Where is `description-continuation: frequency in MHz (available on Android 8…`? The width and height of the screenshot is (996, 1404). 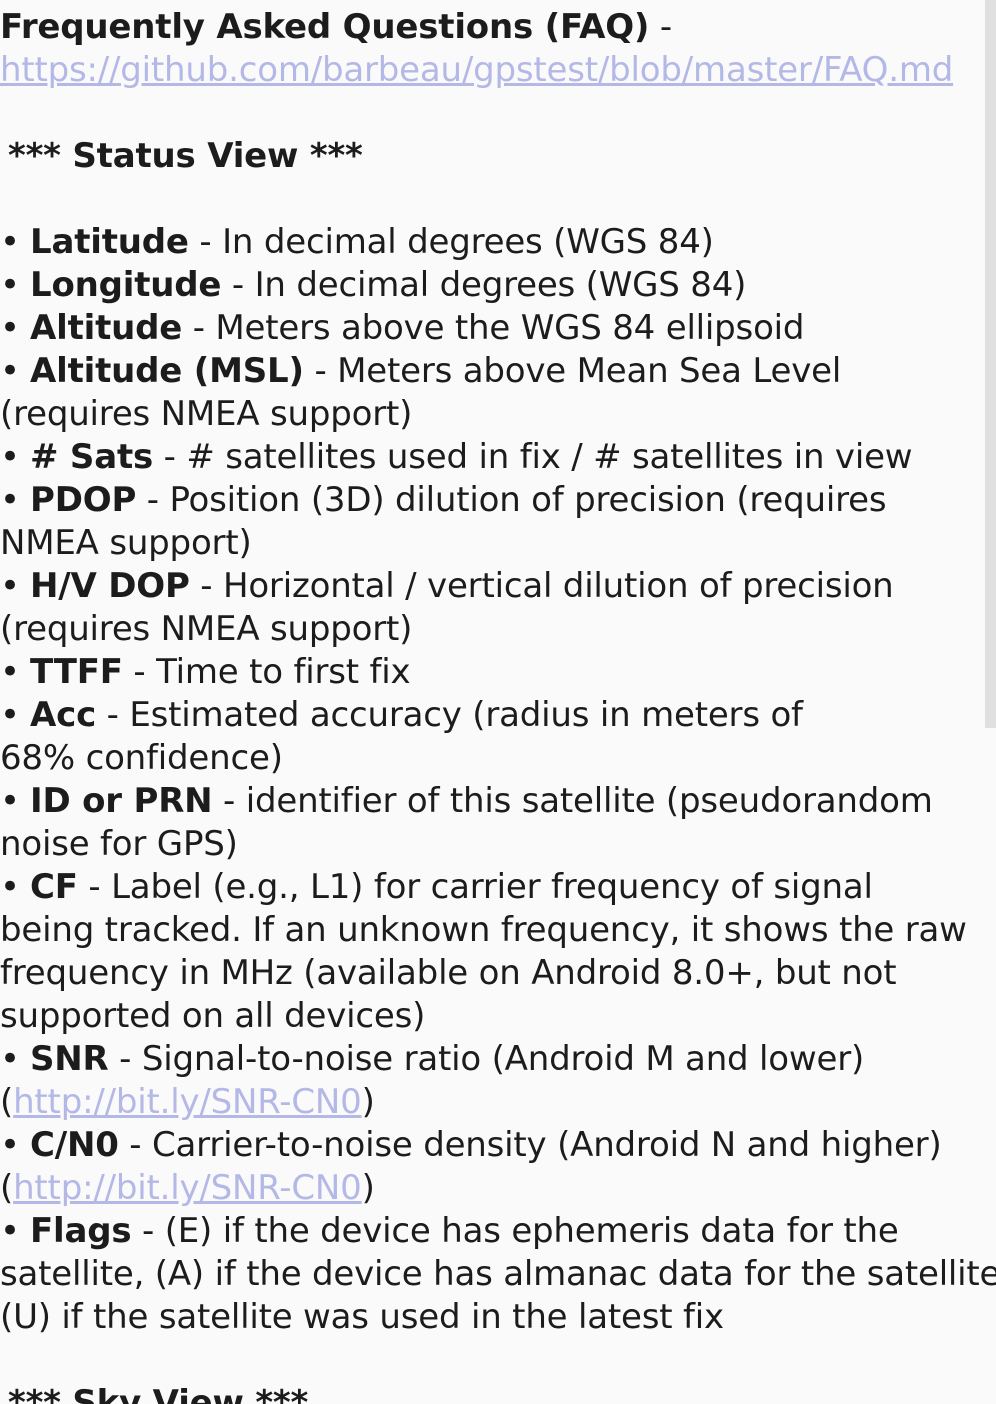 description-continuation: frequency in MHz (available on Android 8… is located at coordinates (448, 973).